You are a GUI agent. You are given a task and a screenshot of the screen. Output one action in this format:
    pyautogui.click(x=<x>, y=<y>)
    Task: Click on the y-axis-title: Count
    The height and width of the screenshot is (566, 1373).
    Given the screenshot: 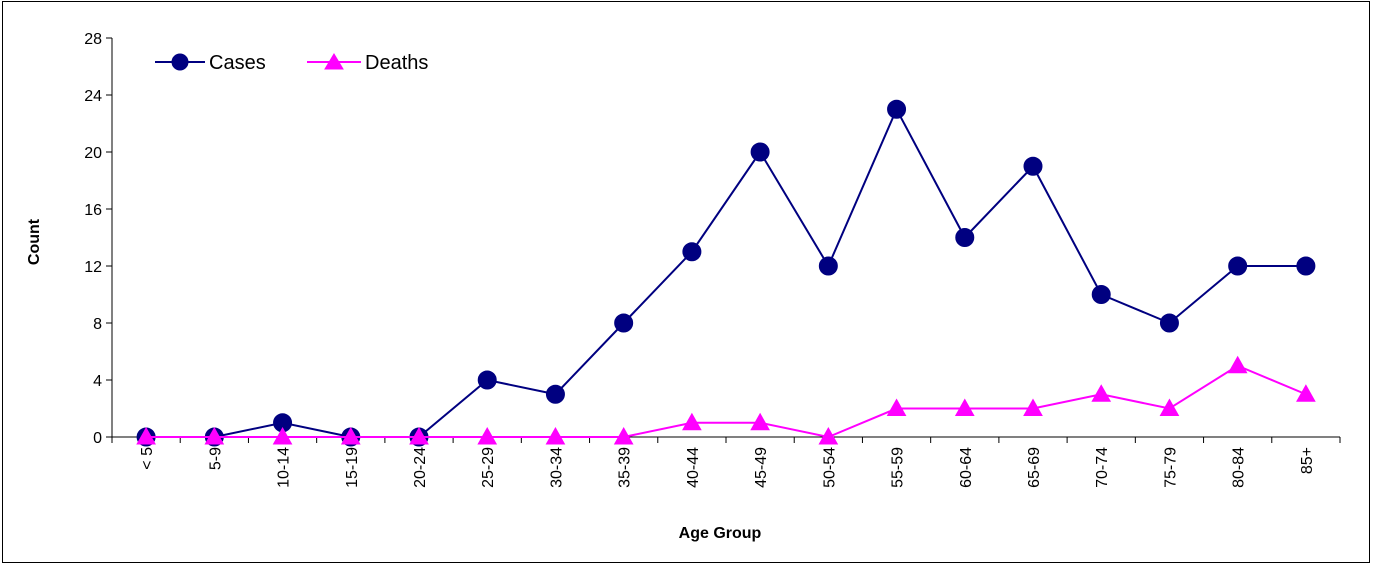 What is the action you would take?
    pyautogui.click(x=34, y=241)
    